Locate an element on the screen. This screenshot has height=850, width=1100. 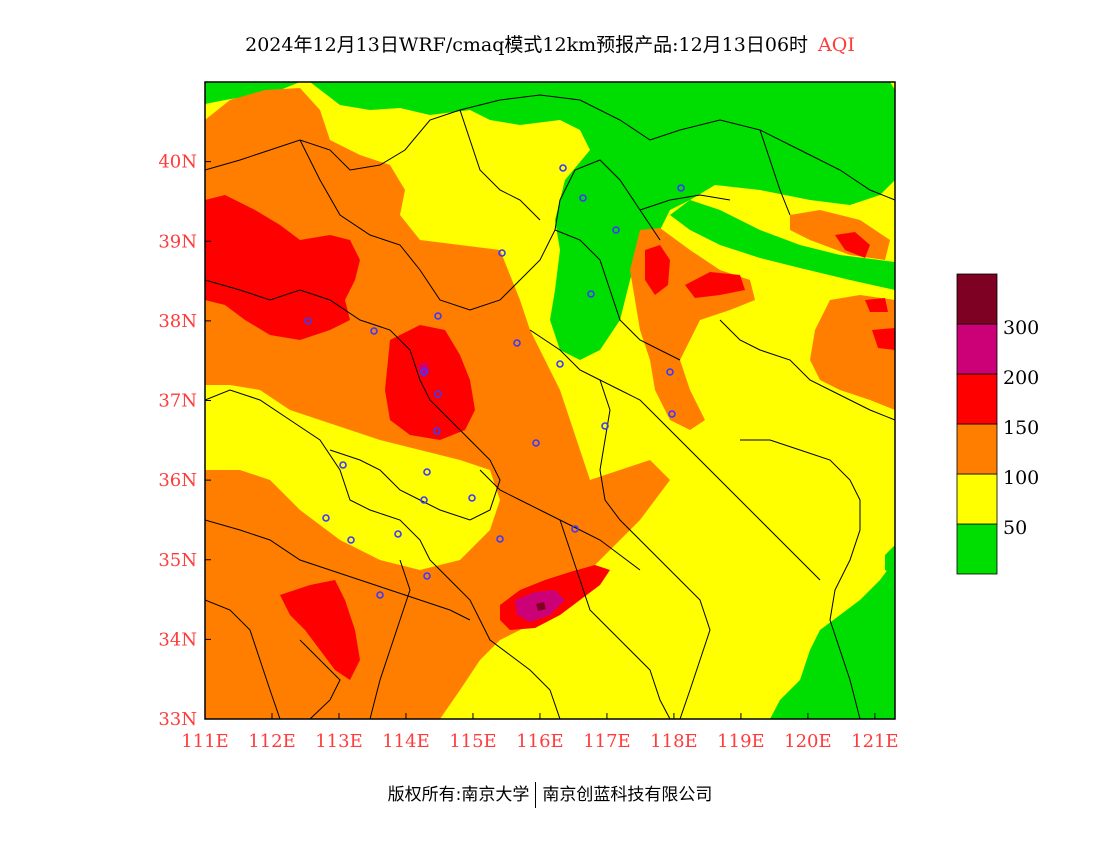
lat-tick-label: 39N is located at coordinates (177, 241).